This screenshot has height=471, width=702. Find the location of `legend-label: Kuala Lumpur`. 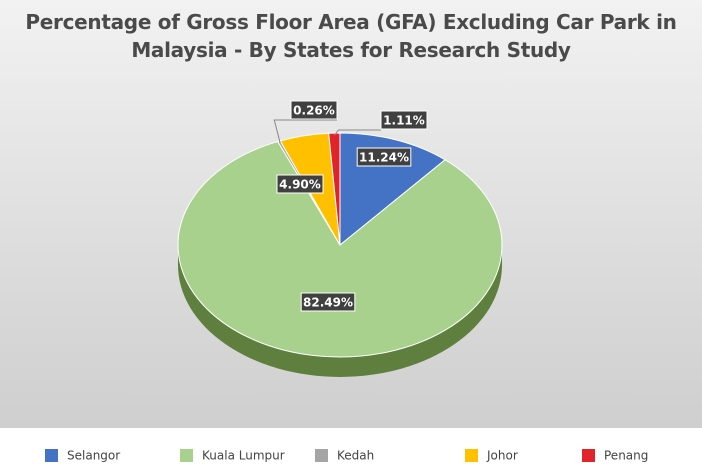

legend-label: Kuala Lumpur is located at coordinates (243, 456).